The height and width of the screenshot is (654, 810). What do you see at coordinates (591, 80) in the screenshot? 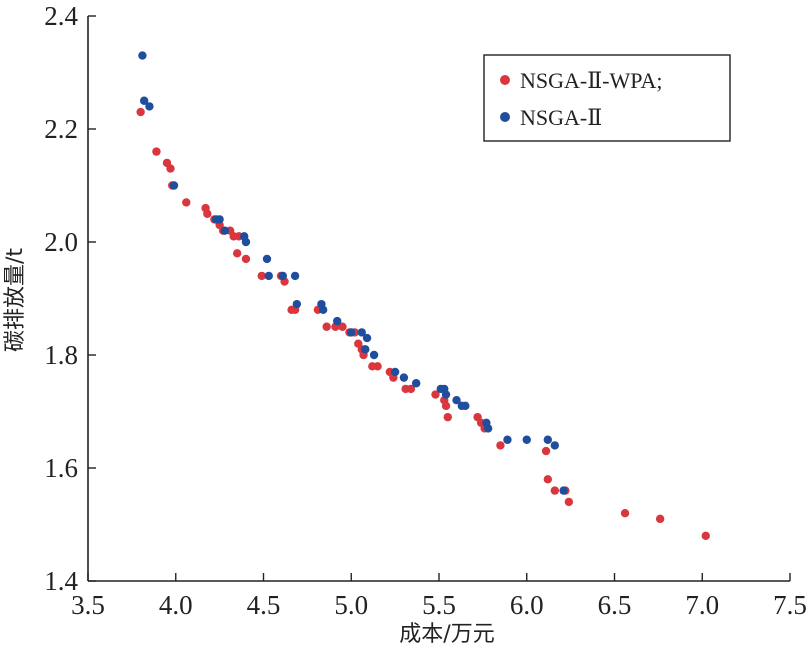
I see `legend-label-nsga-wpa: NSGA-Ⅱ-WPA;` at bounding box center [591, 80].